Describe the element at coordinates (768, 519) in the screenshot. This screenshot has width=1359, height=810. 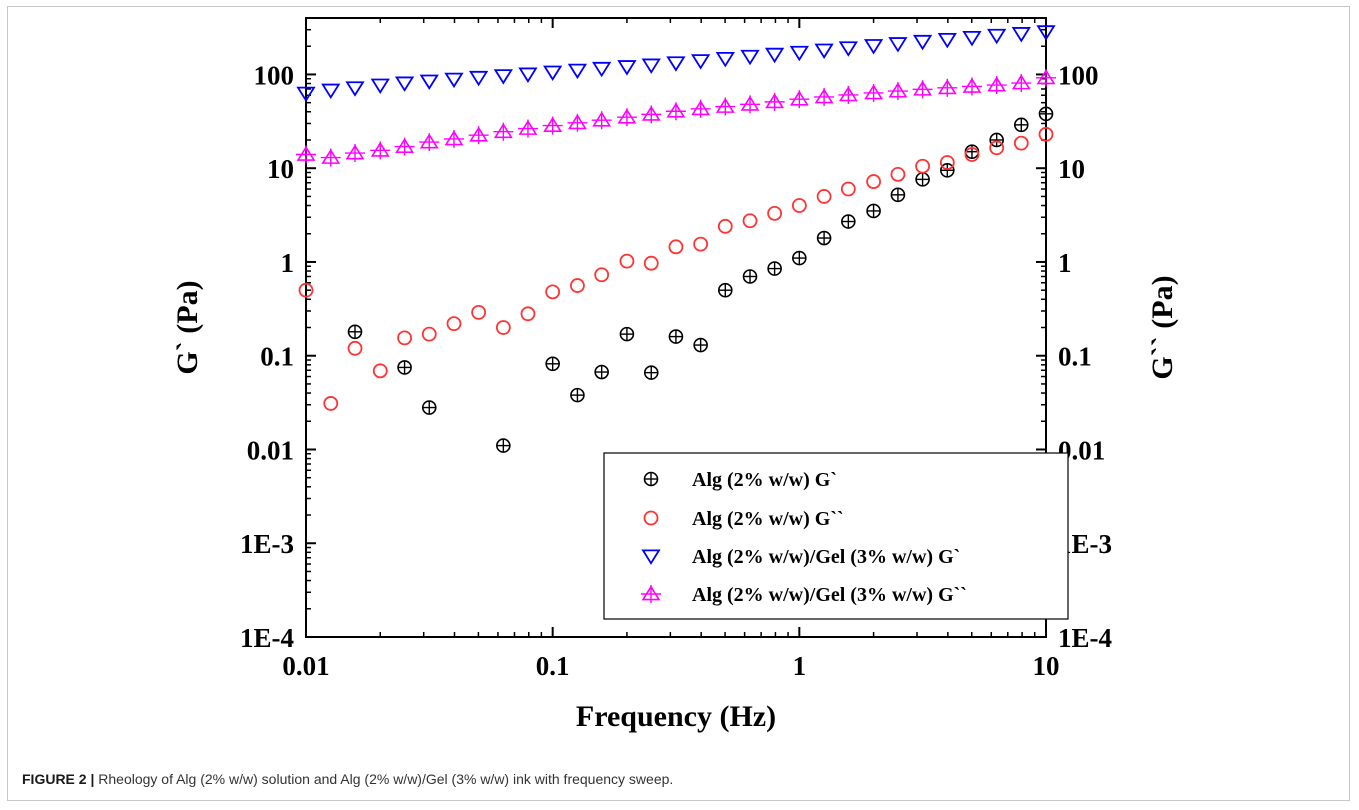
I see `legend-label: Alg (2% w/w) G``` at that location.